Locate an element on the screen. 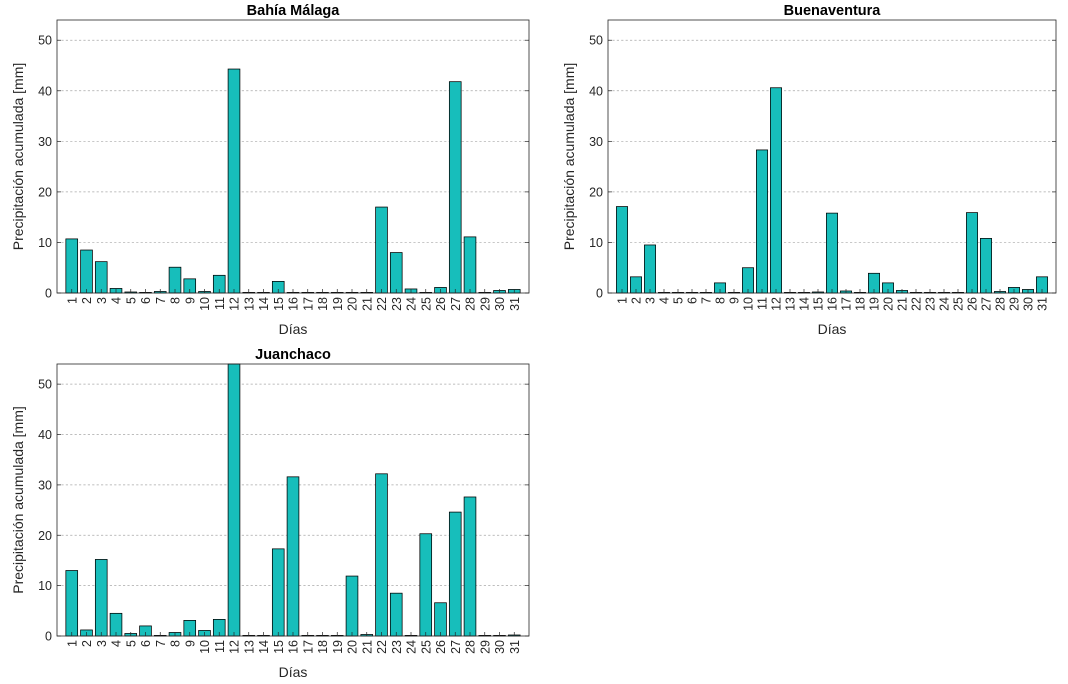 The height and width of the screenshot is (684, 1068). x-tick-label: 14 is located at coordinates (264, 304).